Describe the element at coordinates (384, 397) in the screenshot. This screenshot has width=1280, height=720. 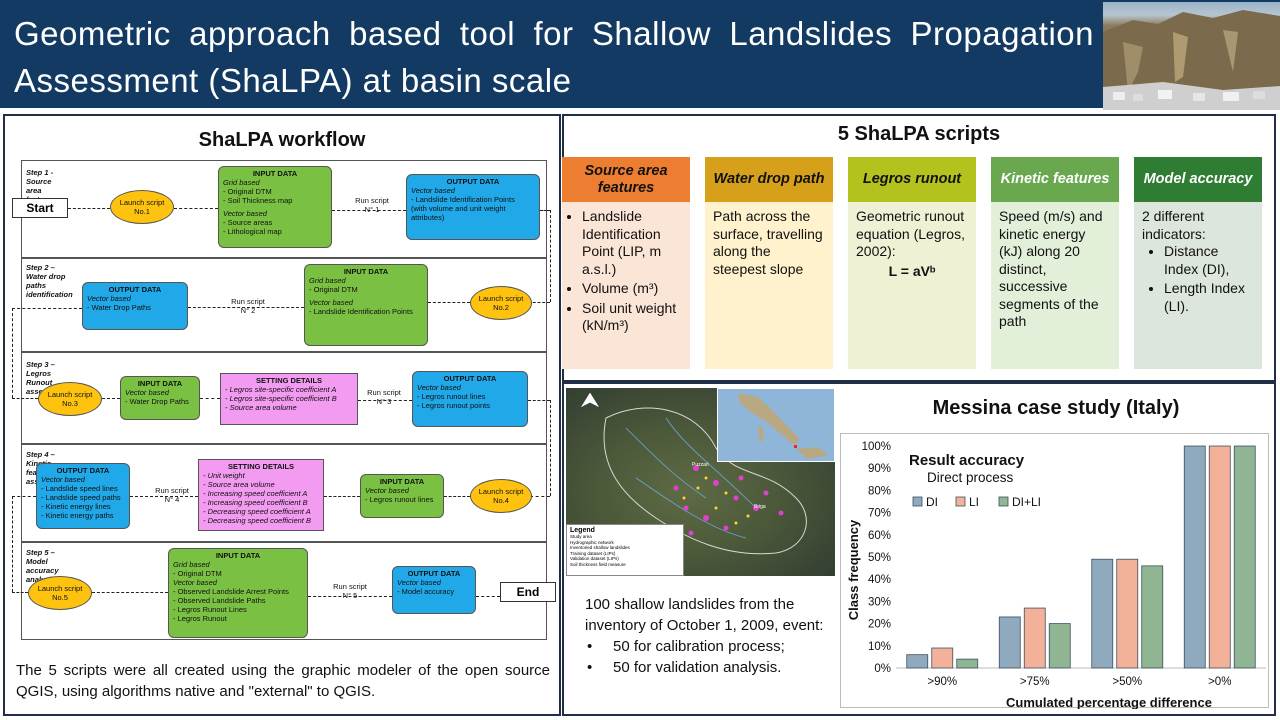
I see `run-script-3: Run script N° 3` at that location.